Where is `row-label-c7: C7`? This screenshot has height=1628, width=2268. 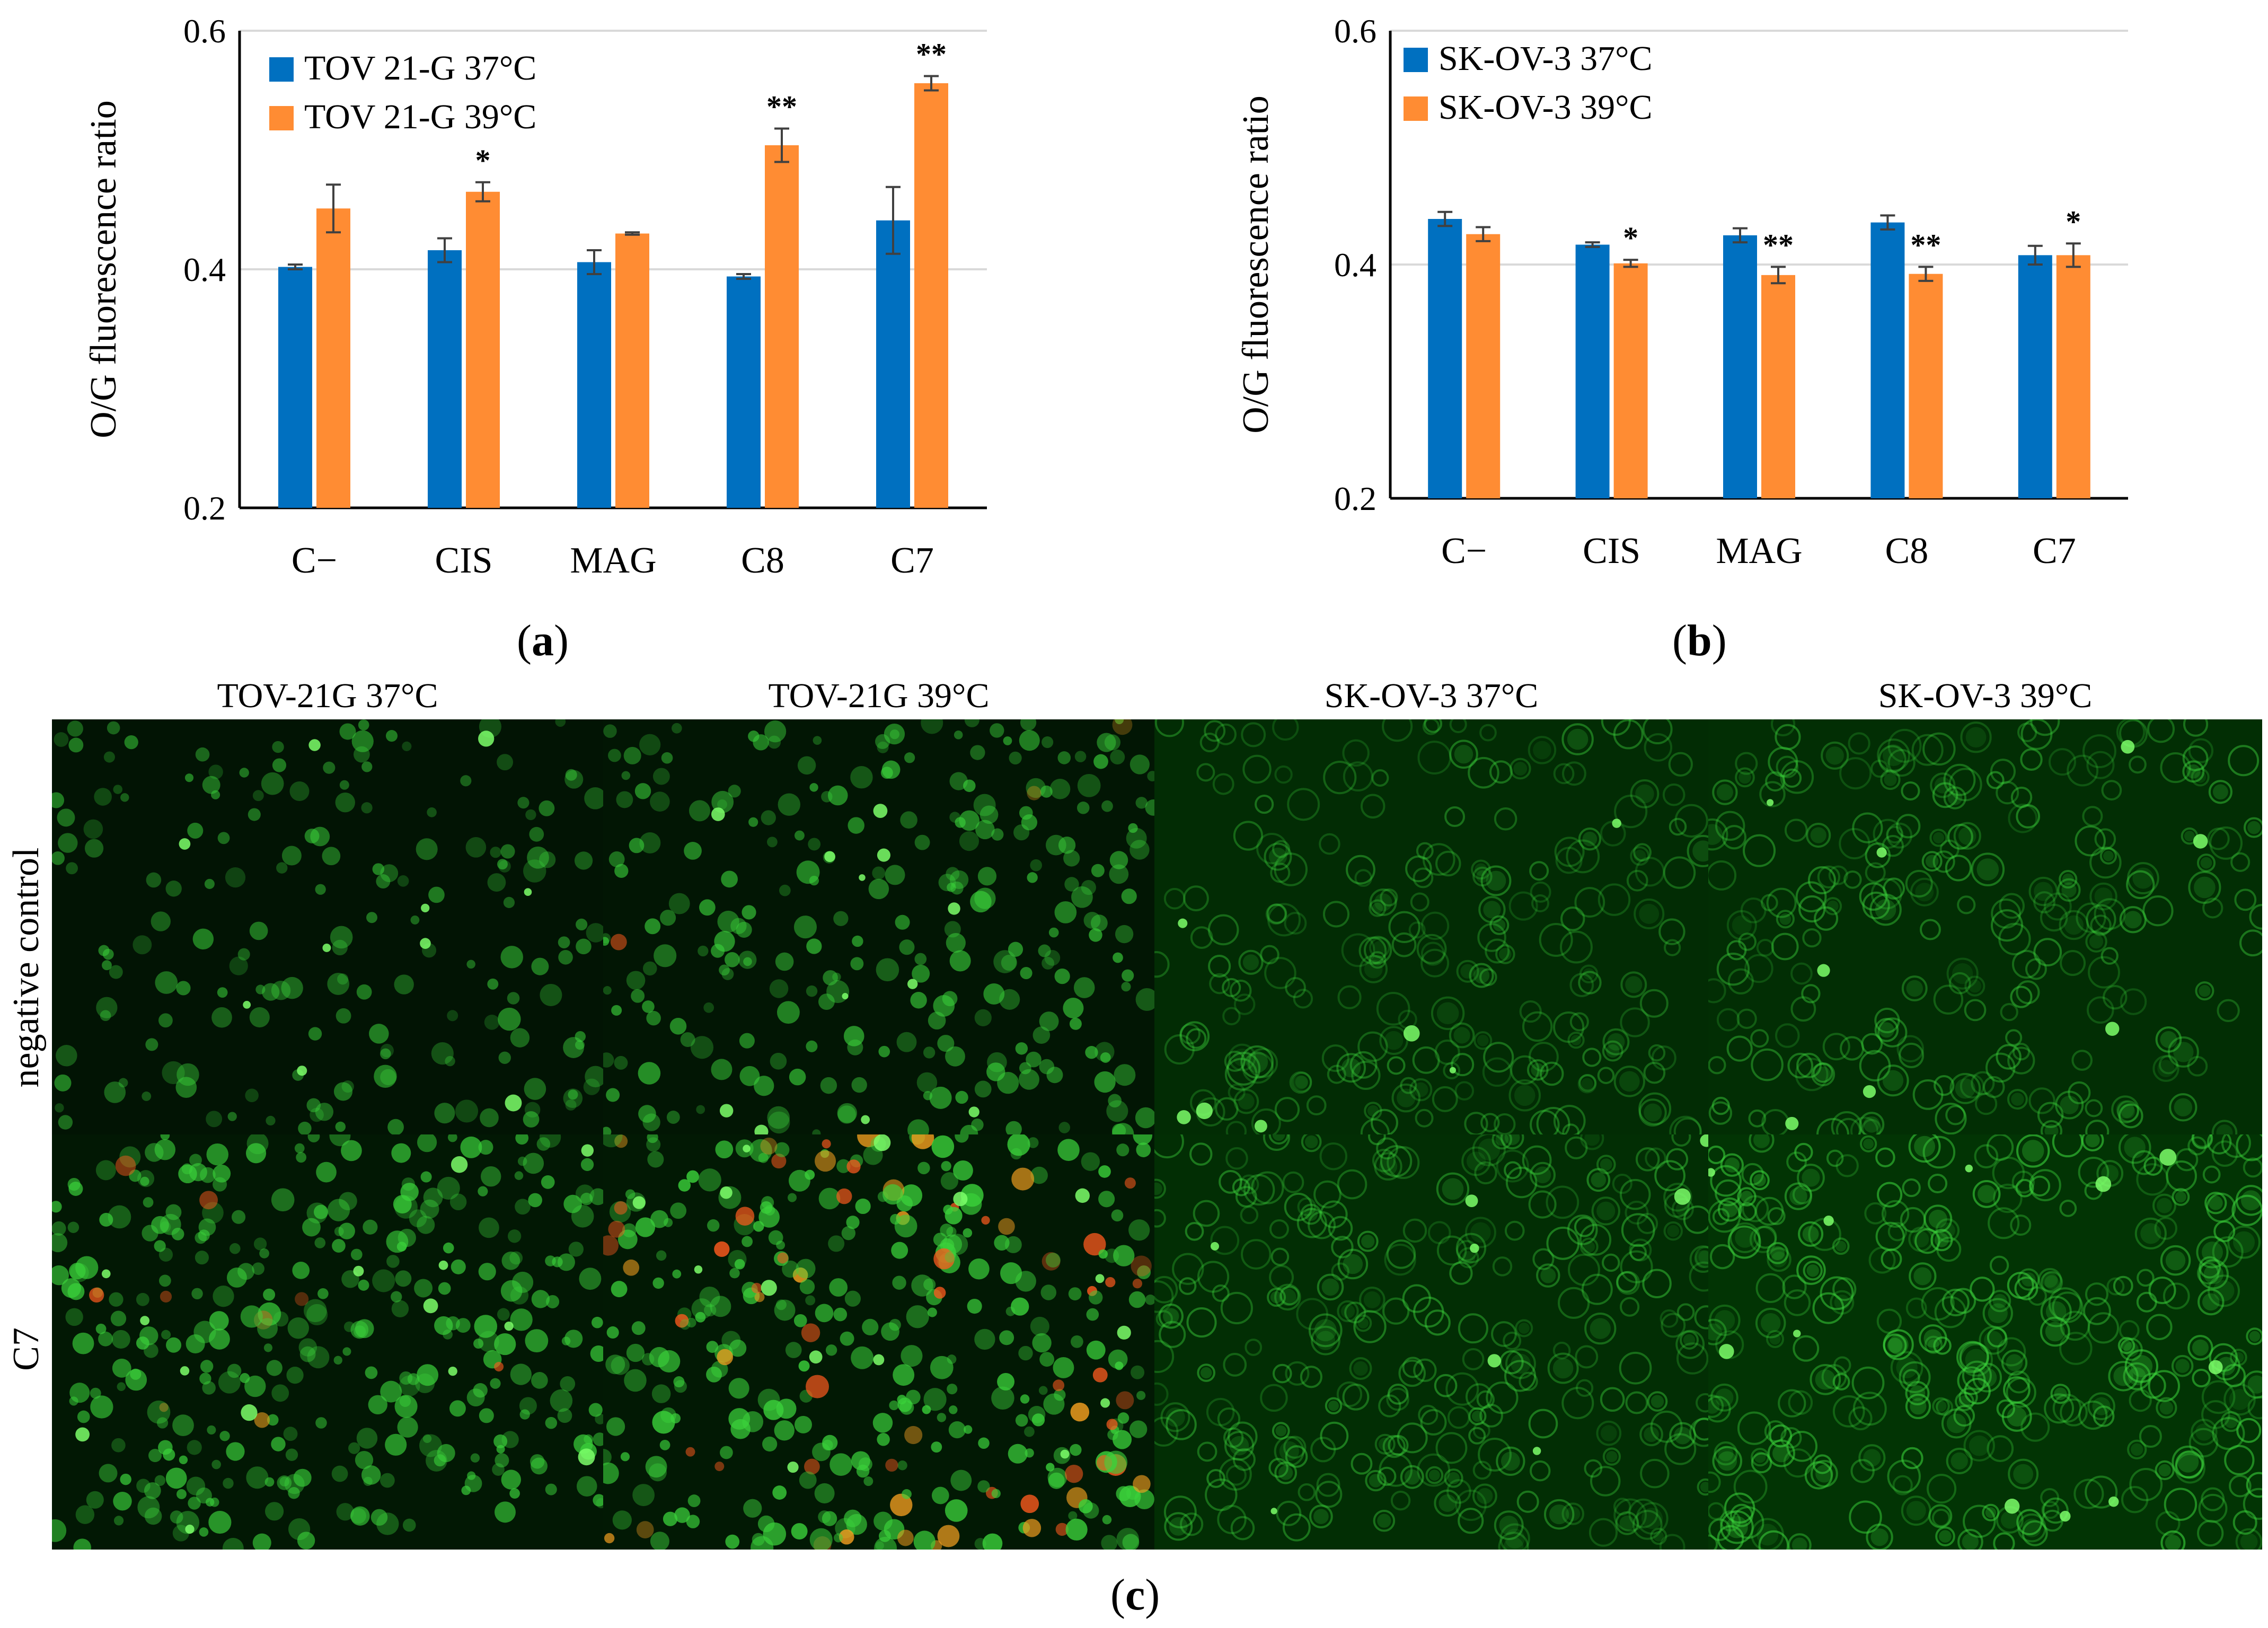
row-label-c7: C7 is located at coordinates (26, 1349).